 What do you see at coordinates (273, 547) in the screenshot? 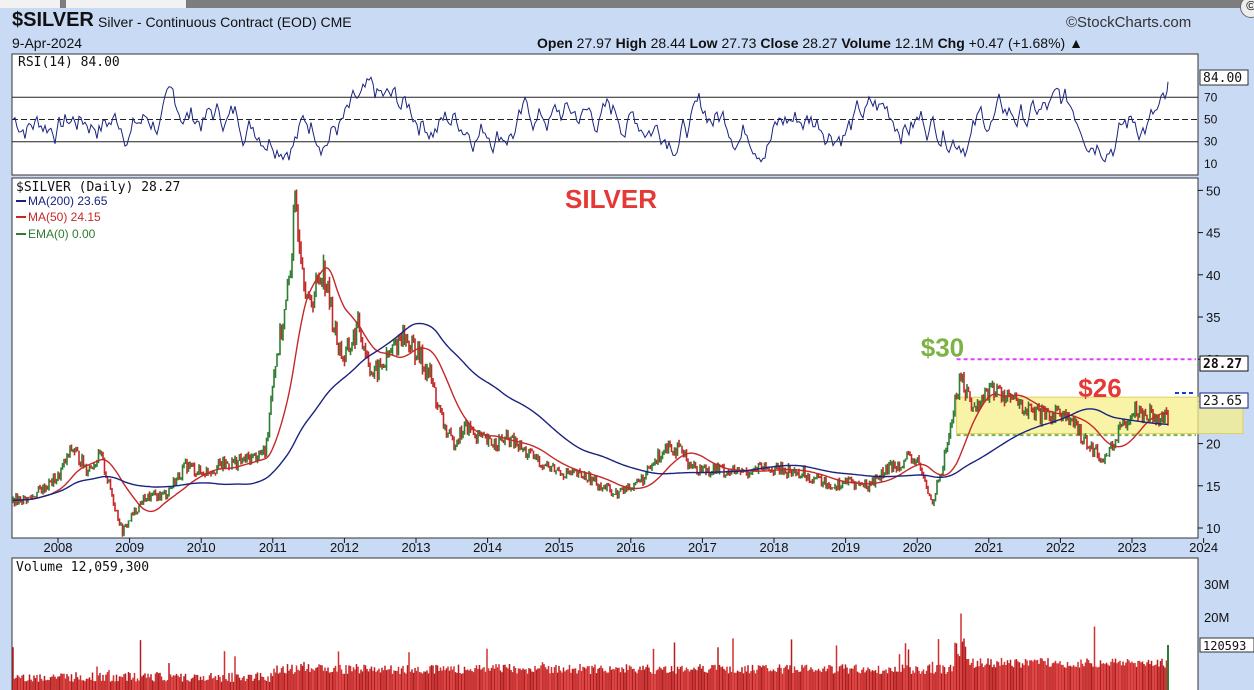
I see `x-tick-label: 2011` at bounding box center [273, 547].